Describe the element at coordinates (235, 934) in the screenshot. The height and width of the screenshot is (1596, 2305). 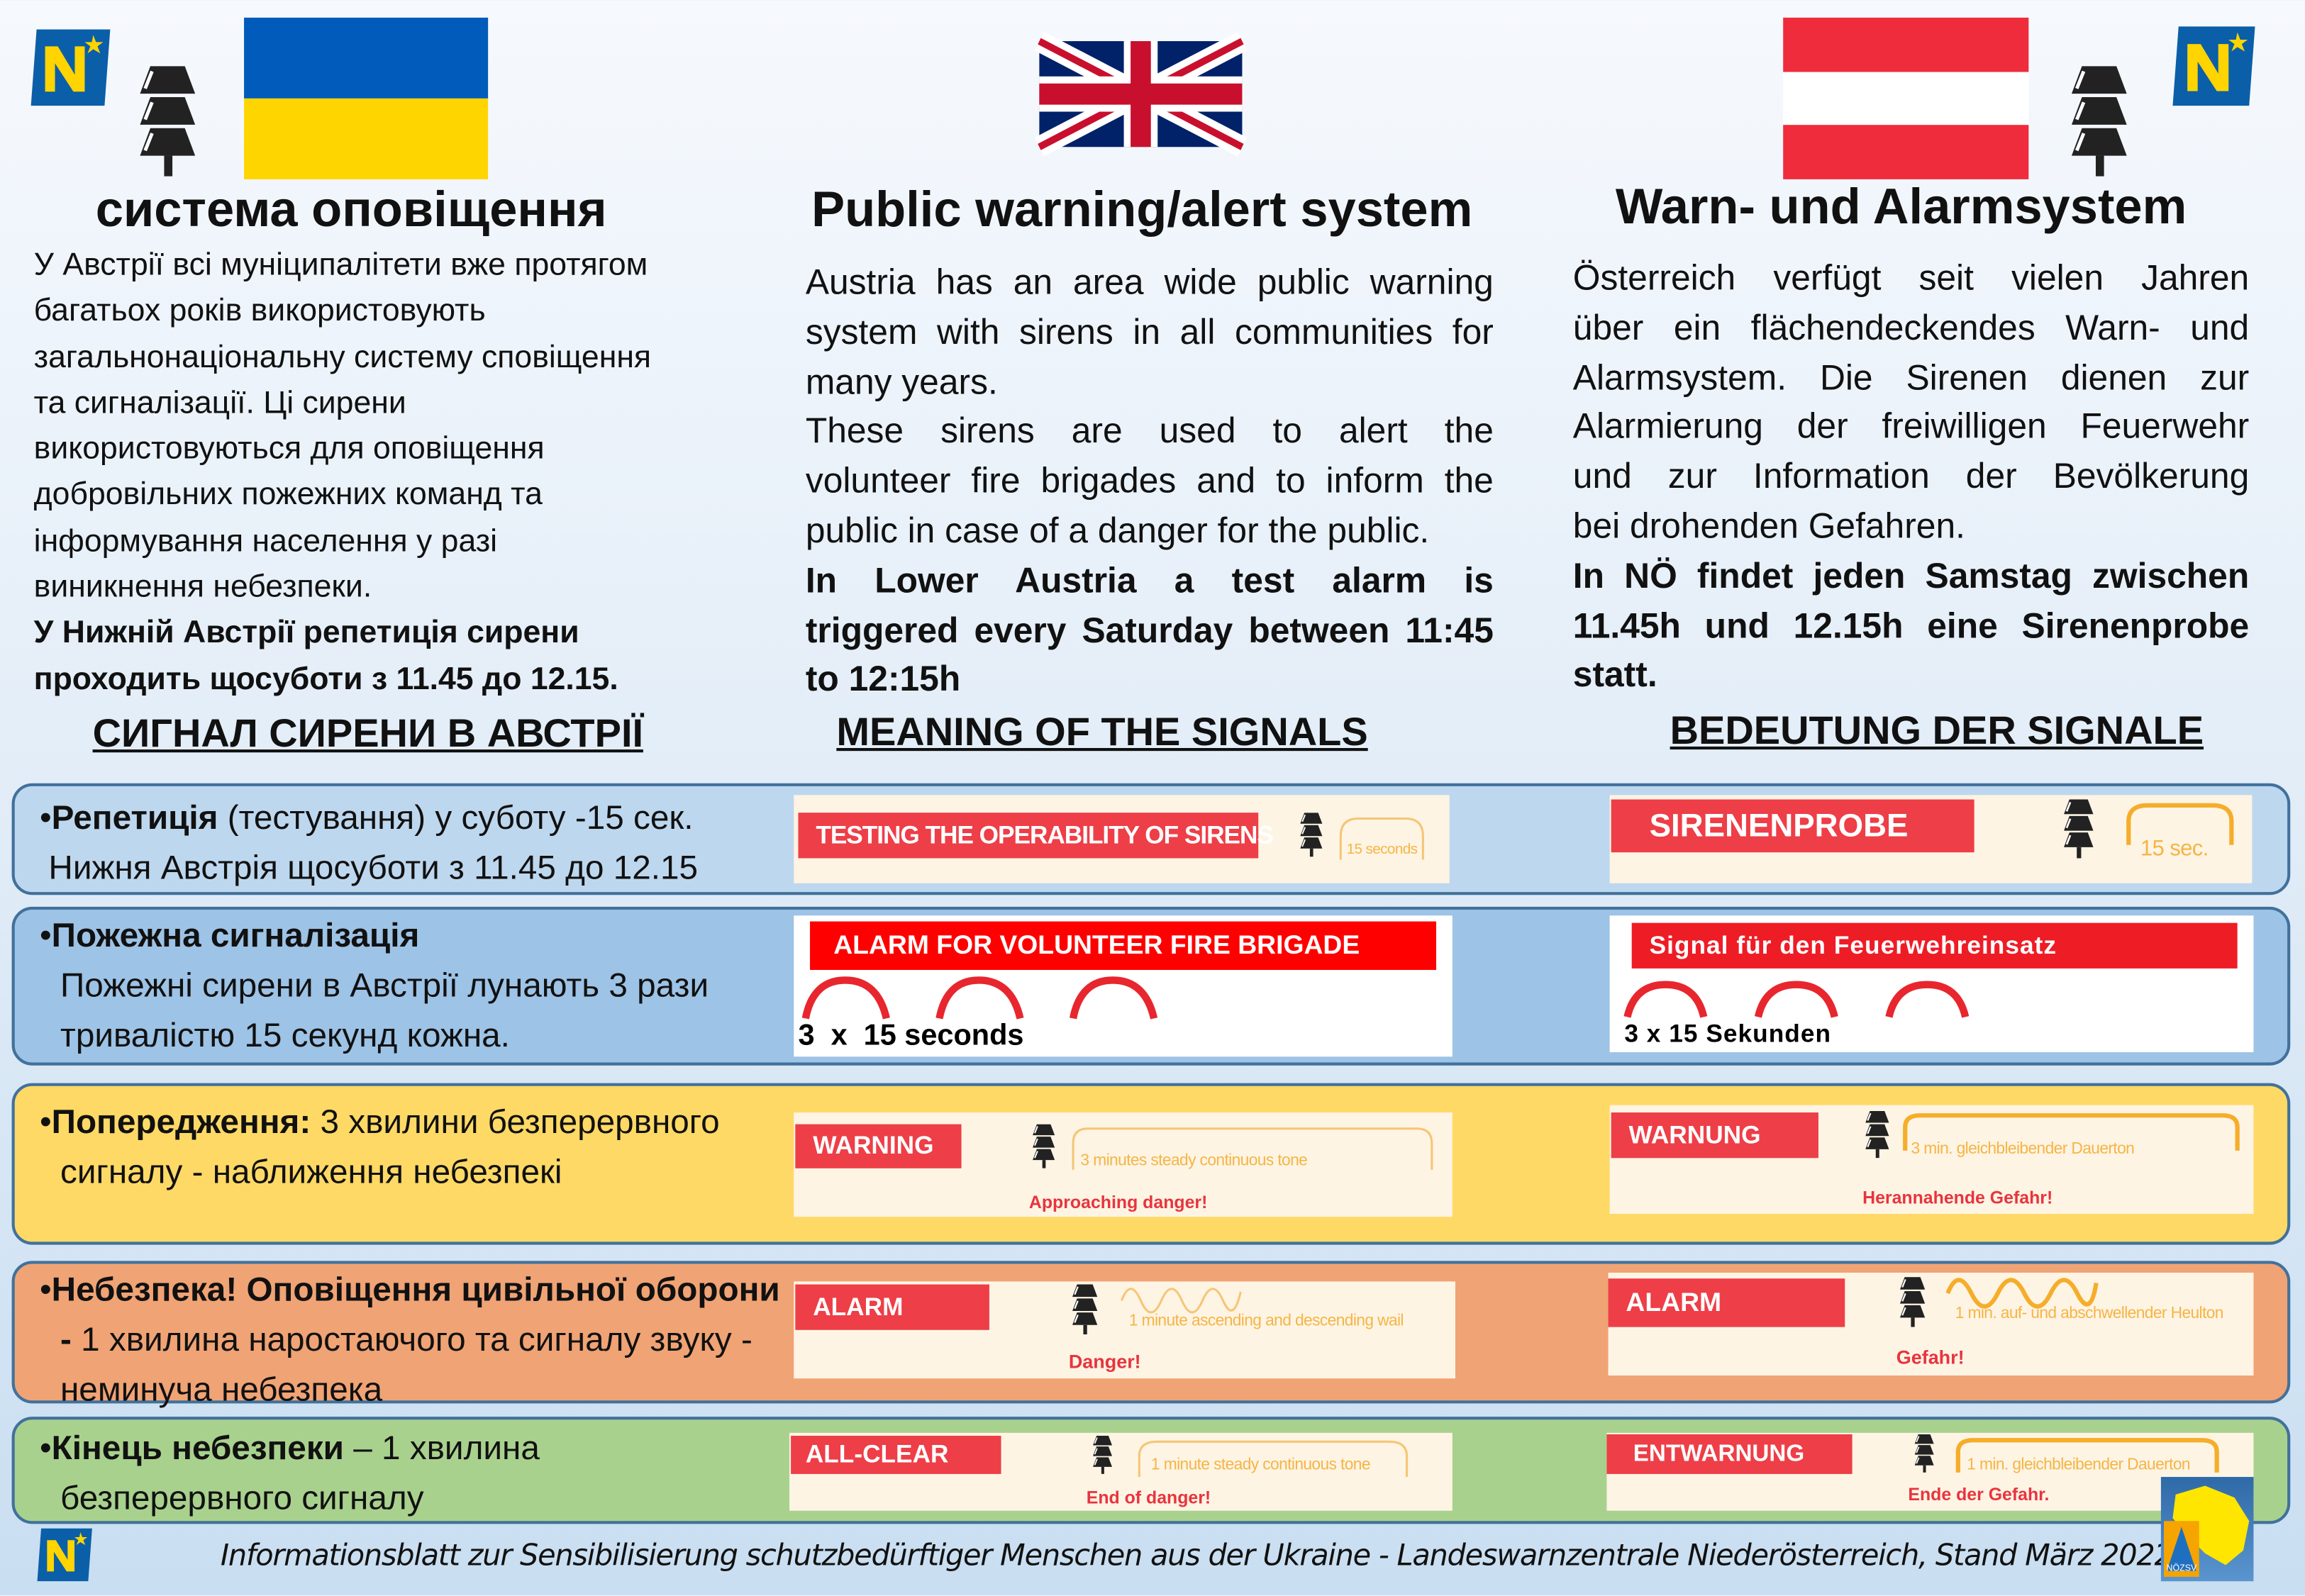
I see `row-title: Пожежна сигналізація` at that location.